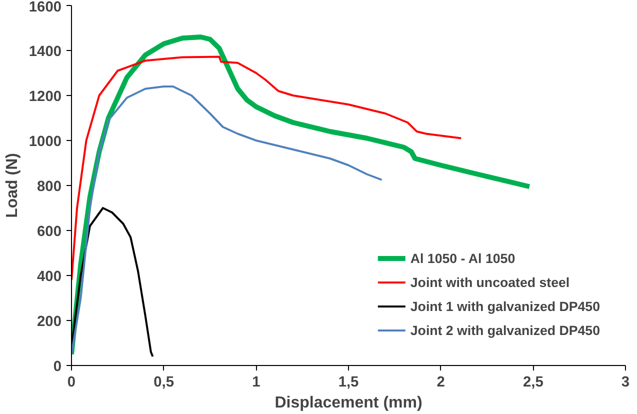 The height and width of the screenshot is (414, 637). What do you see at coordinates (463, 258) in the screenshot?
I see `legend-label: Al 1050 - Al 1050` at bounding box center [463, 258].